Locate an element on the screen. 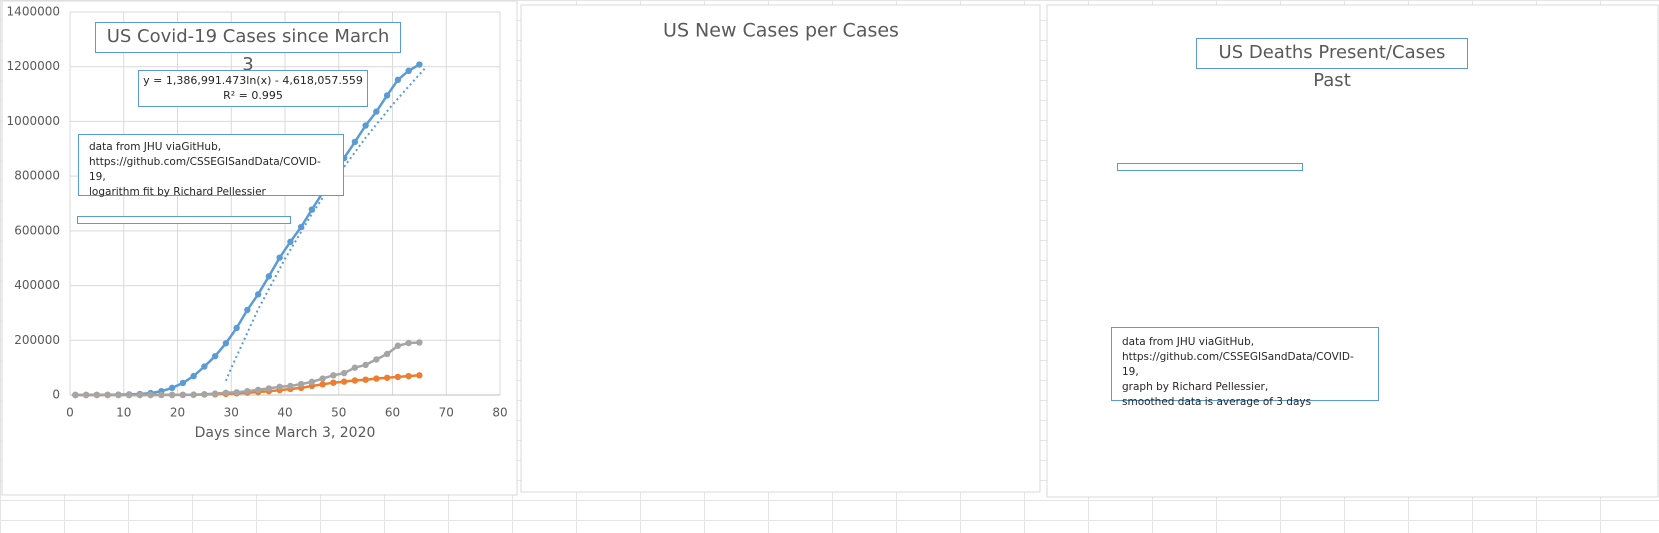 Image resolution: width=1659 pixels, height=533 pixels. series-line is located at coordinates (325, 224).